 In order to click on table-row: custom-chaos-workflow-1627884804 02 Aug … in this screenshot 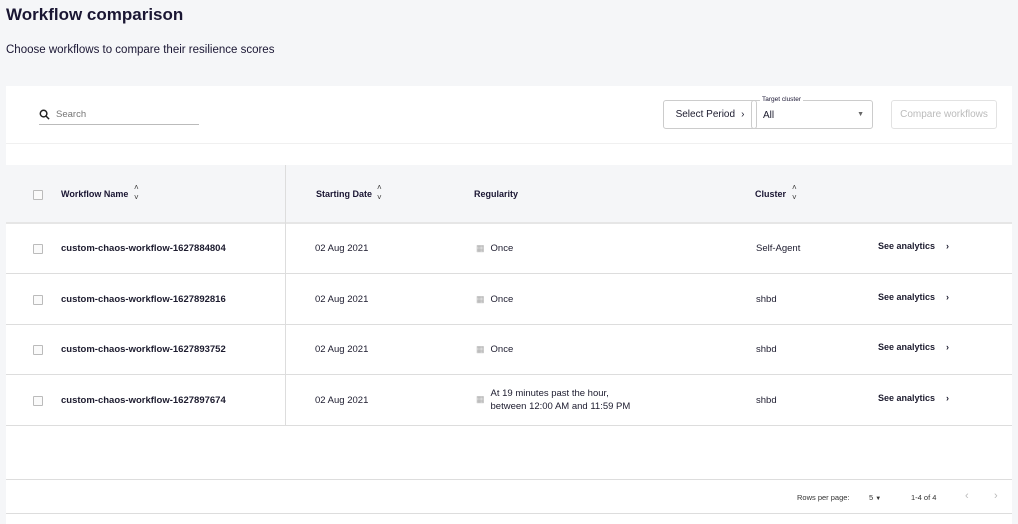, I will do `click(509, 249)`.